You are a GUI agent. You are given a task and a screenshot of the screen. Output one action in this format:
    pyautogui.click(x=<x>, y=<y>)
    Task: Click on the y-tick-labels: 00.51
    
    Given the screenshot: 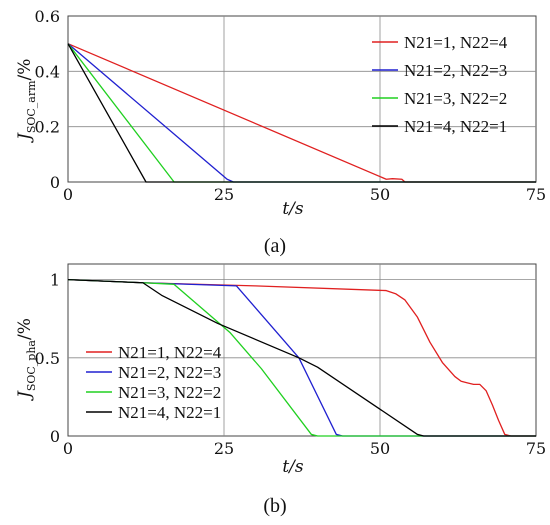 What is the action you would take?
    pyautogui.click(x=47, y=358)
    